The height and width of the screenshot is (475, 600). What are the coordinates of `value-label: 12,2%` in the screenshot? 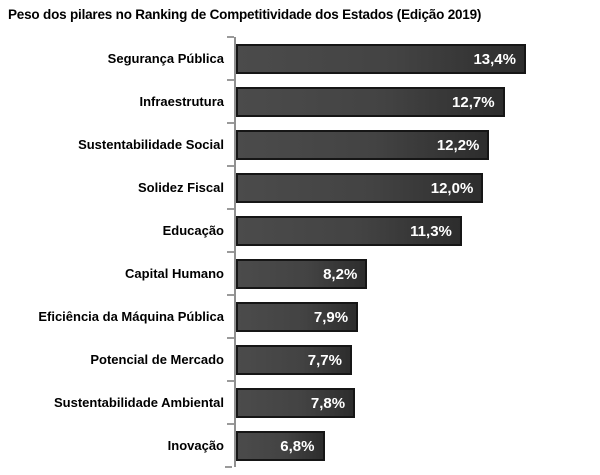 It's located at (458, 145).